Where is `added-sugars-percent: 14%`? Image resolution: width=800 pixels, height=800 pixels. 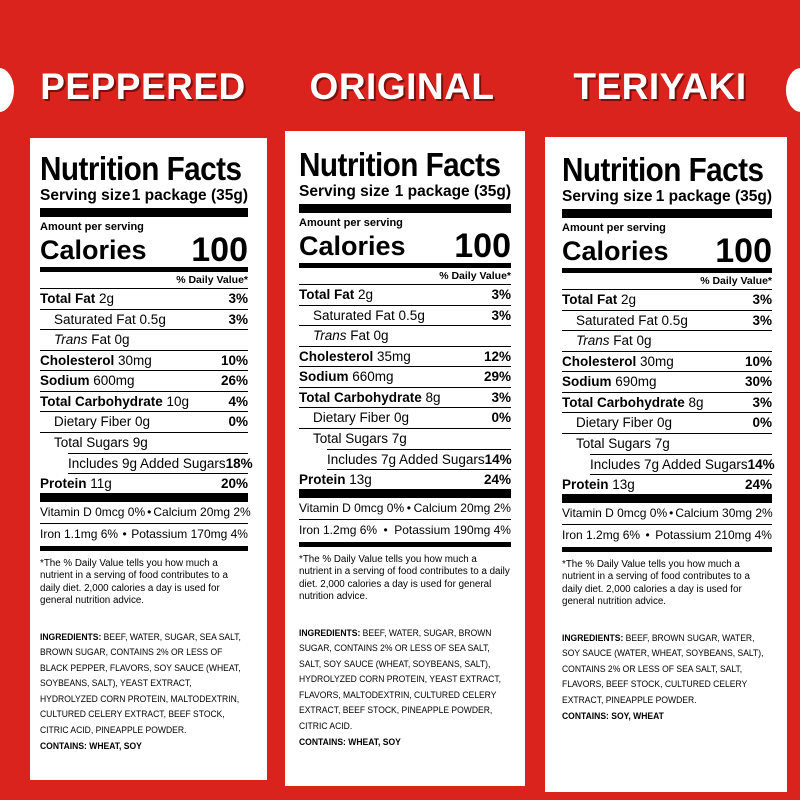 added-sugars-percent: 14% is located at coordinates (761, 464).